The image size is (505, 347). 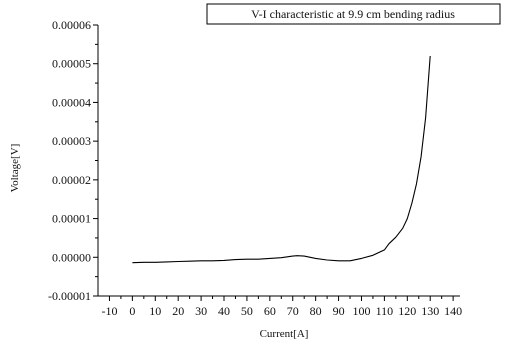 What do you see at coordinates (178, 311) in the screenshot?
I see `x-tick-label: 20` at bounding box center [178, 311].